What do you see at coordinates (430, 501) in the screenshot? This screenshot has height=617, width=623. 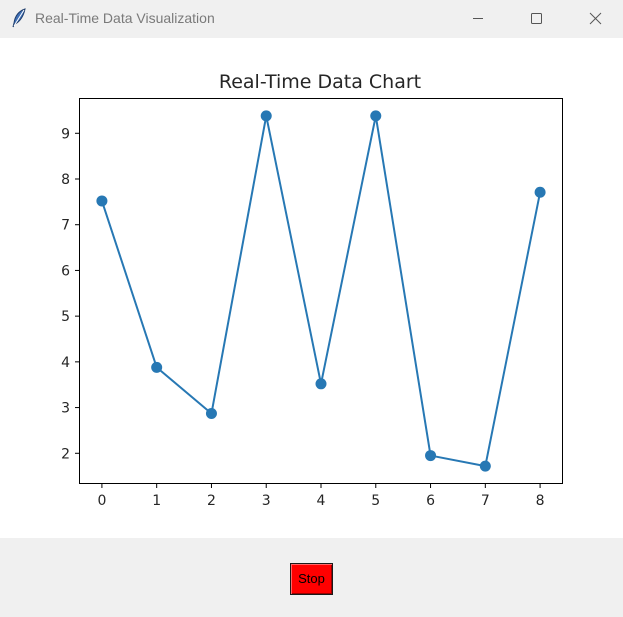 I see `x-tick-label: 6` at bounding box center [430, 501].